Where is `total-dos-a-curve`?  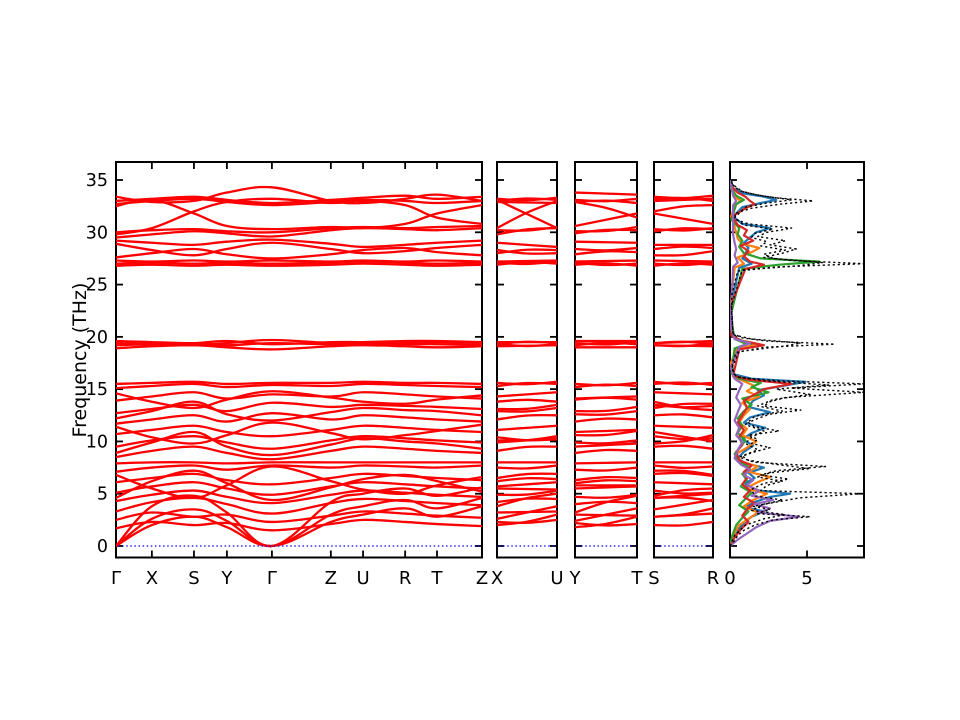
total-dos-a-curve is located at coordinates (797, 363).